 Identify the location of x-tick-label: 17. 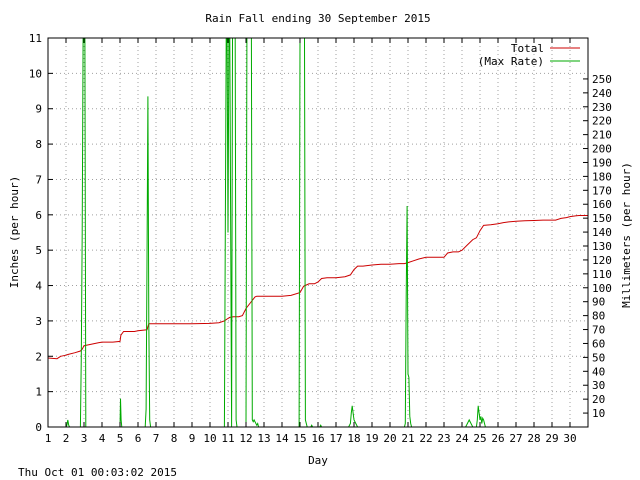
(335, 438).